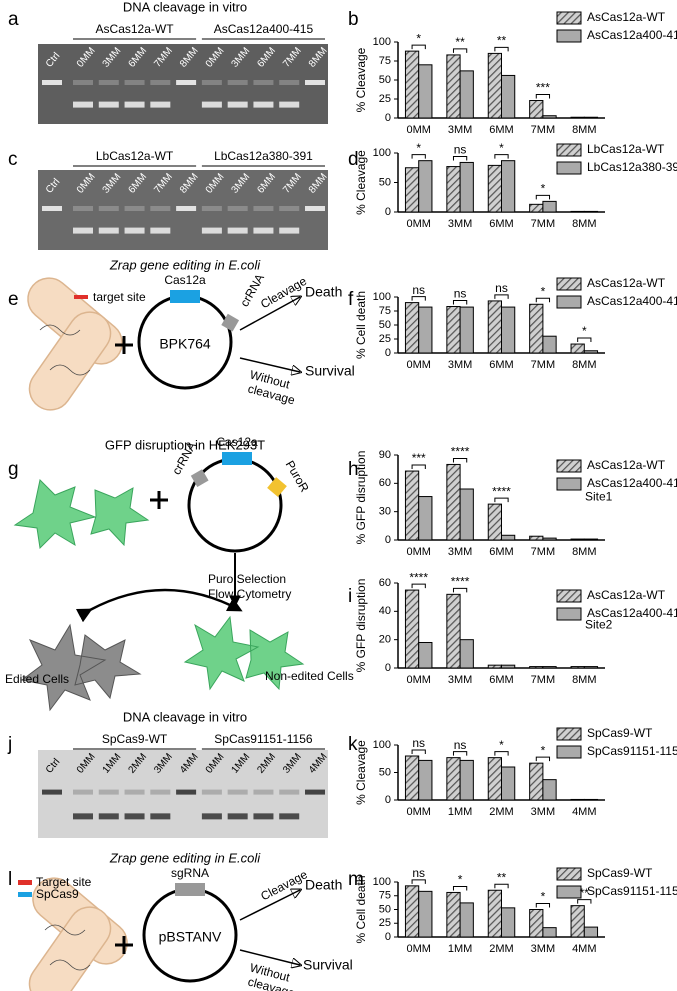  I want to click on y-tick-label: 75, so click(385, 311).